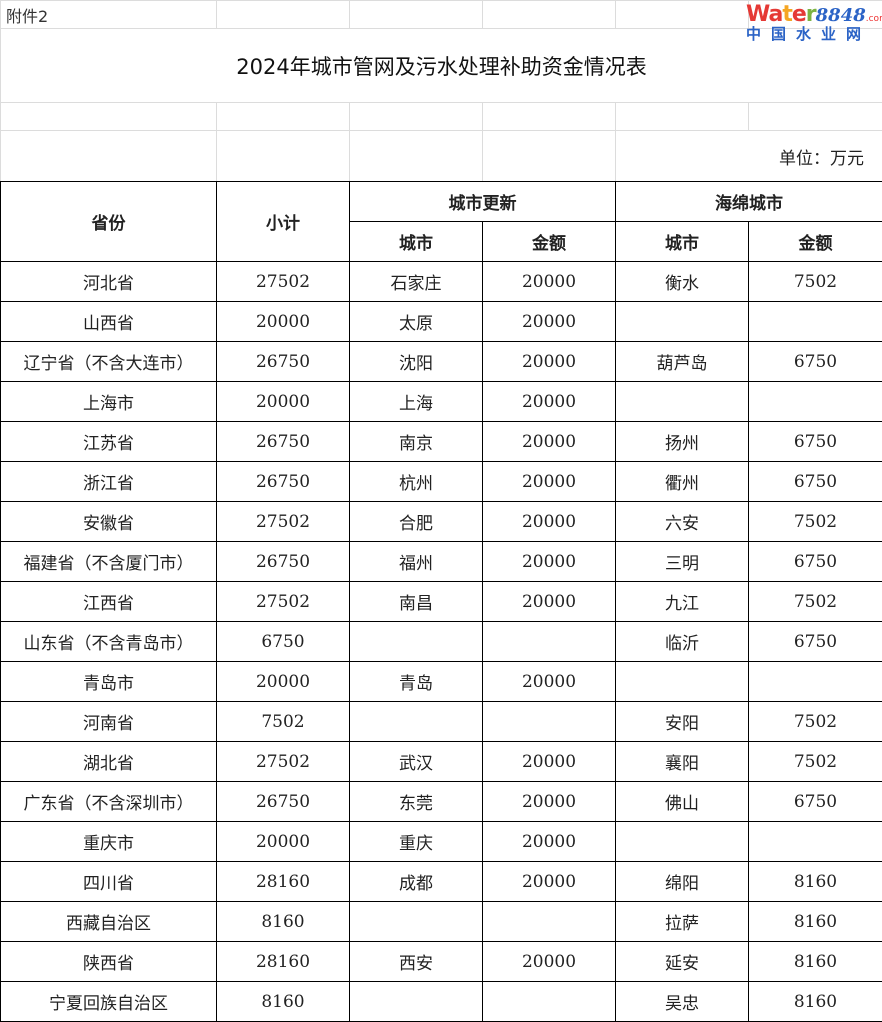 The image size is (882, 1022). Describe the element at coordinates (682, 921) in the screenshot. I see `cell-sc-city: 拉萨` at that location.